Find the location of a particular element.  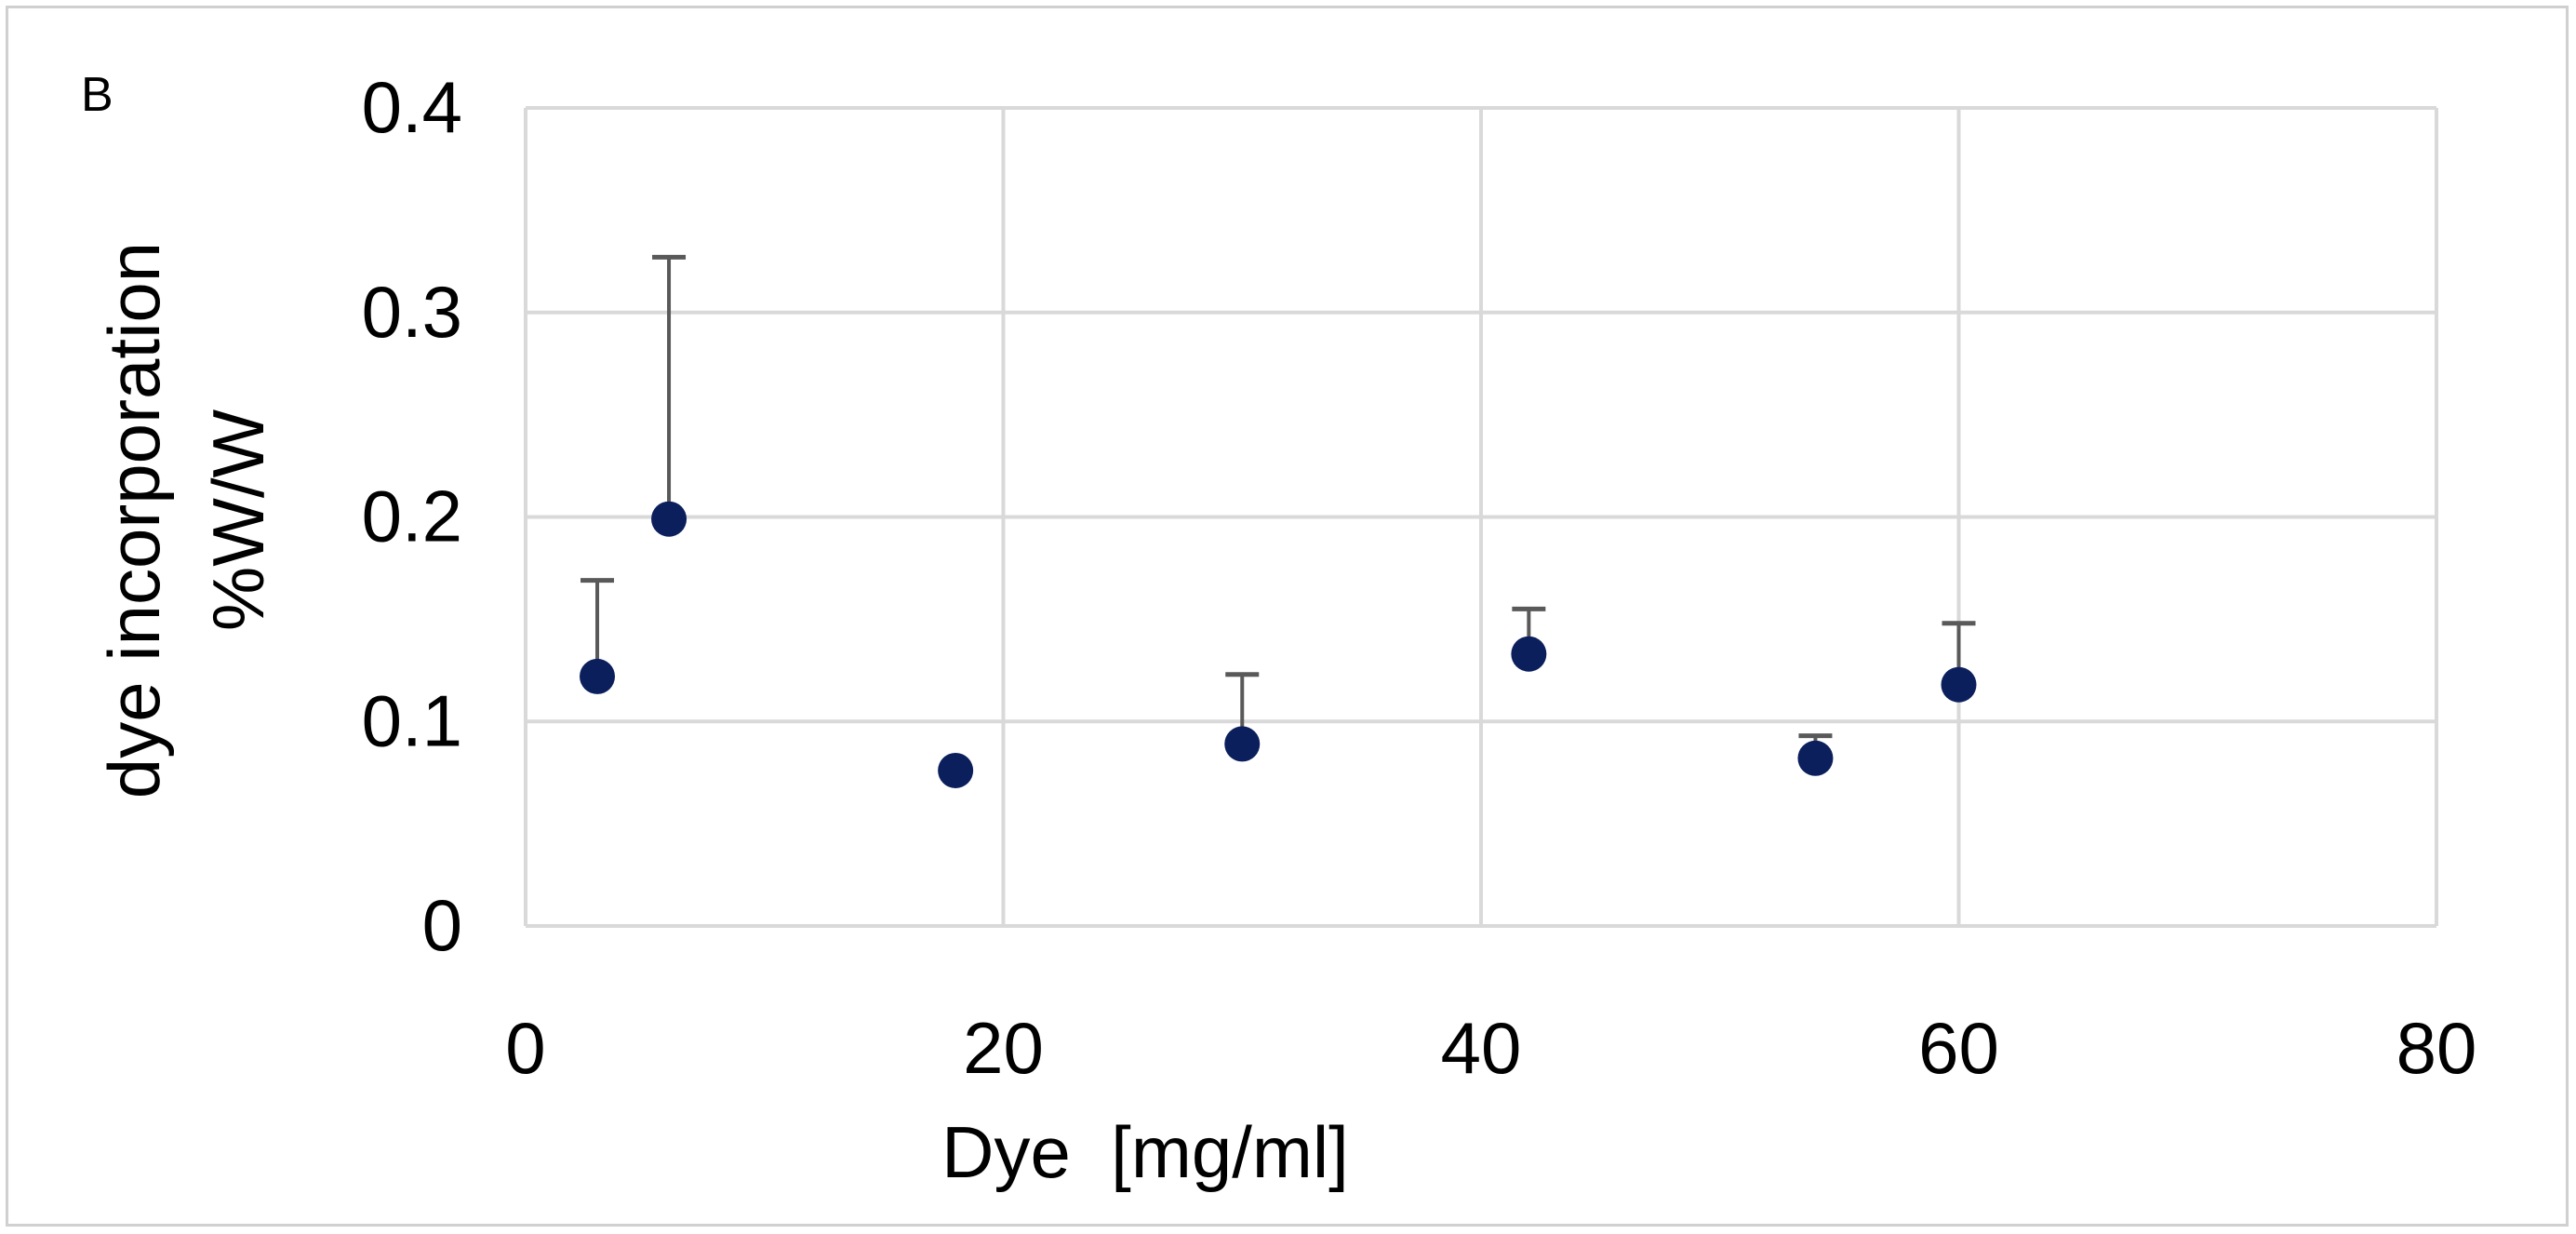

x-tick-label: 20 is located at coordinates (1003, 1048).